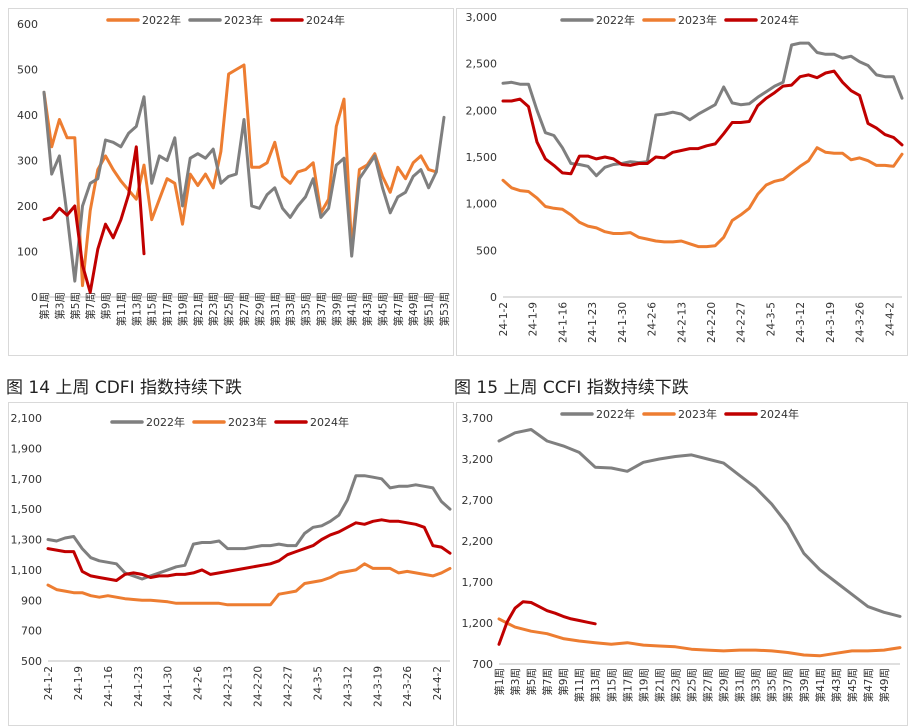 The width and height of the screenshot is (910, 726). Describe the element at coordinates (27, 448) in the screenshot. I see `y-tick-label: 1,900` at that location.